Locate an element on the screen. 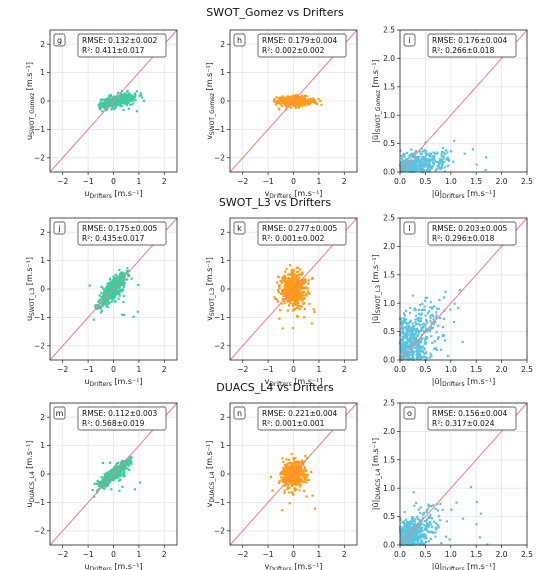 The image size is (550, 570). y-tick-label: 2.0 is located at coordinates (389, 58).